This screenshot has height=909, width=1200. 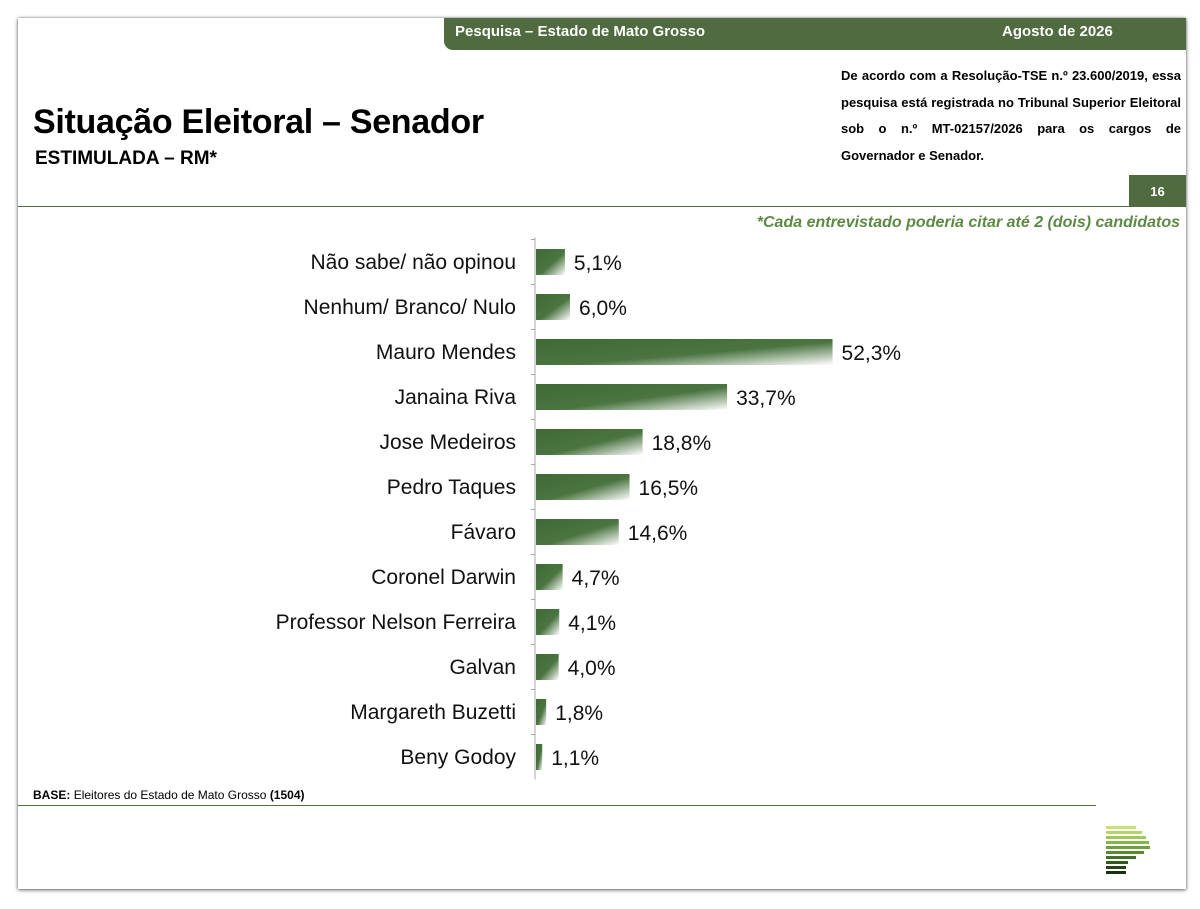 I want to click on value-label: 14,6%, so click(x=658, y=533).